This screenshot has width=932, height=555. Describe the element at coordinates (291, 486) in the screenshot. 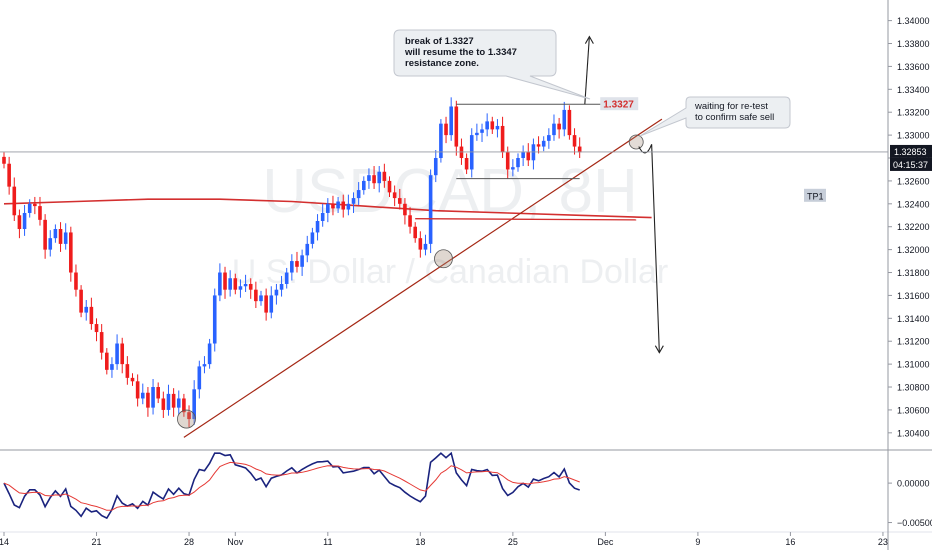

I see `oscillator-signal-line` at that location.